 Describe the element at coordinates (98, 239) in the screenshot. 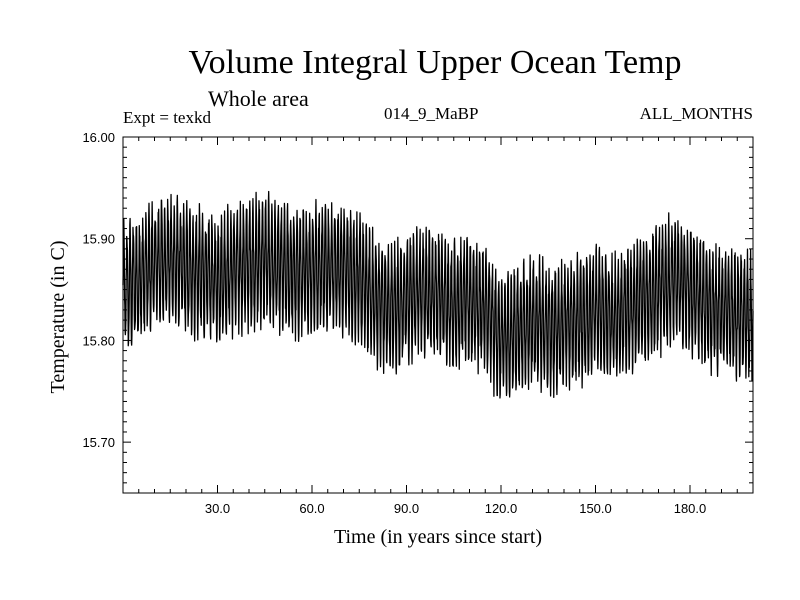

I see `y-tick-label: 15.90` at that location.